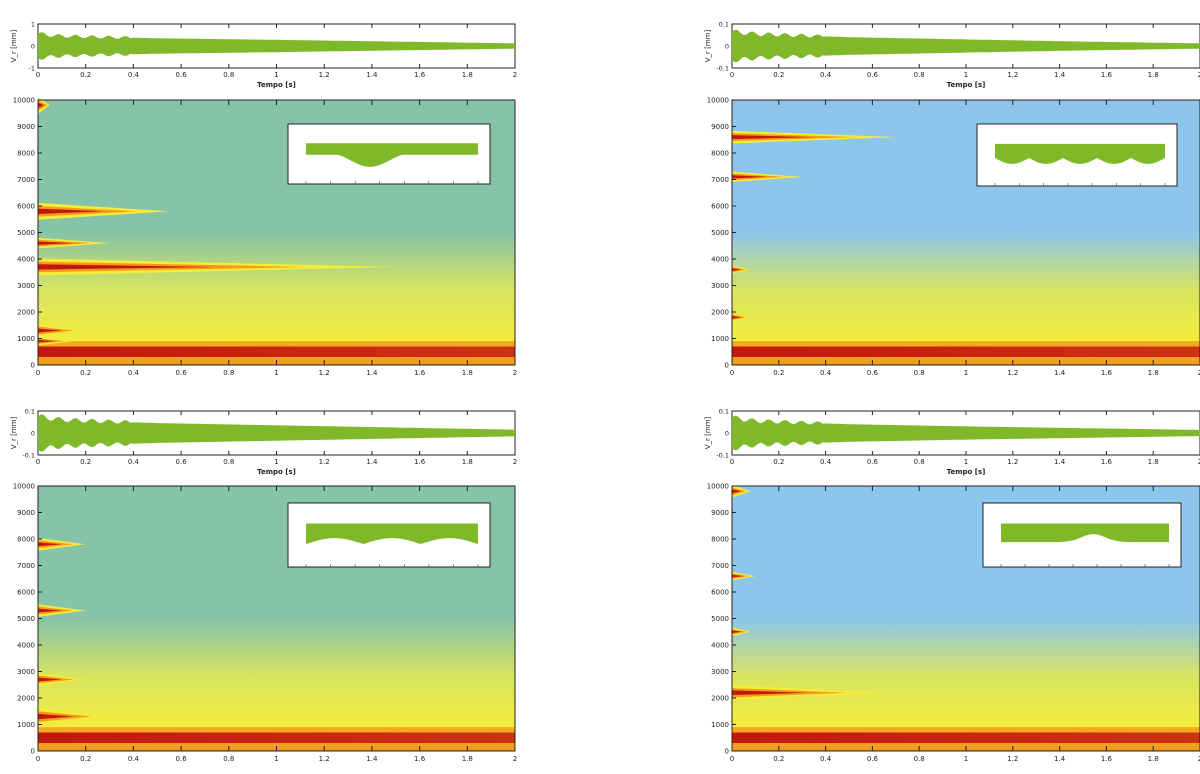 The width and height of the screenshot is (1200, 774). I want to click on y-tick-label: 8000, so click(26, 154).